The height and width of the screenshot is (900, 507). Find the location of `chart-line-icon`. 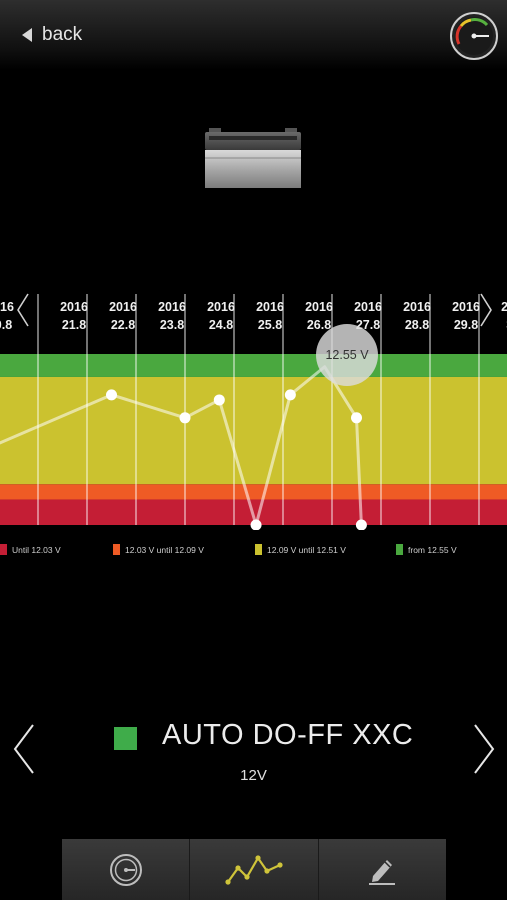

chart-line-icon is located at coordinates (254, 869).